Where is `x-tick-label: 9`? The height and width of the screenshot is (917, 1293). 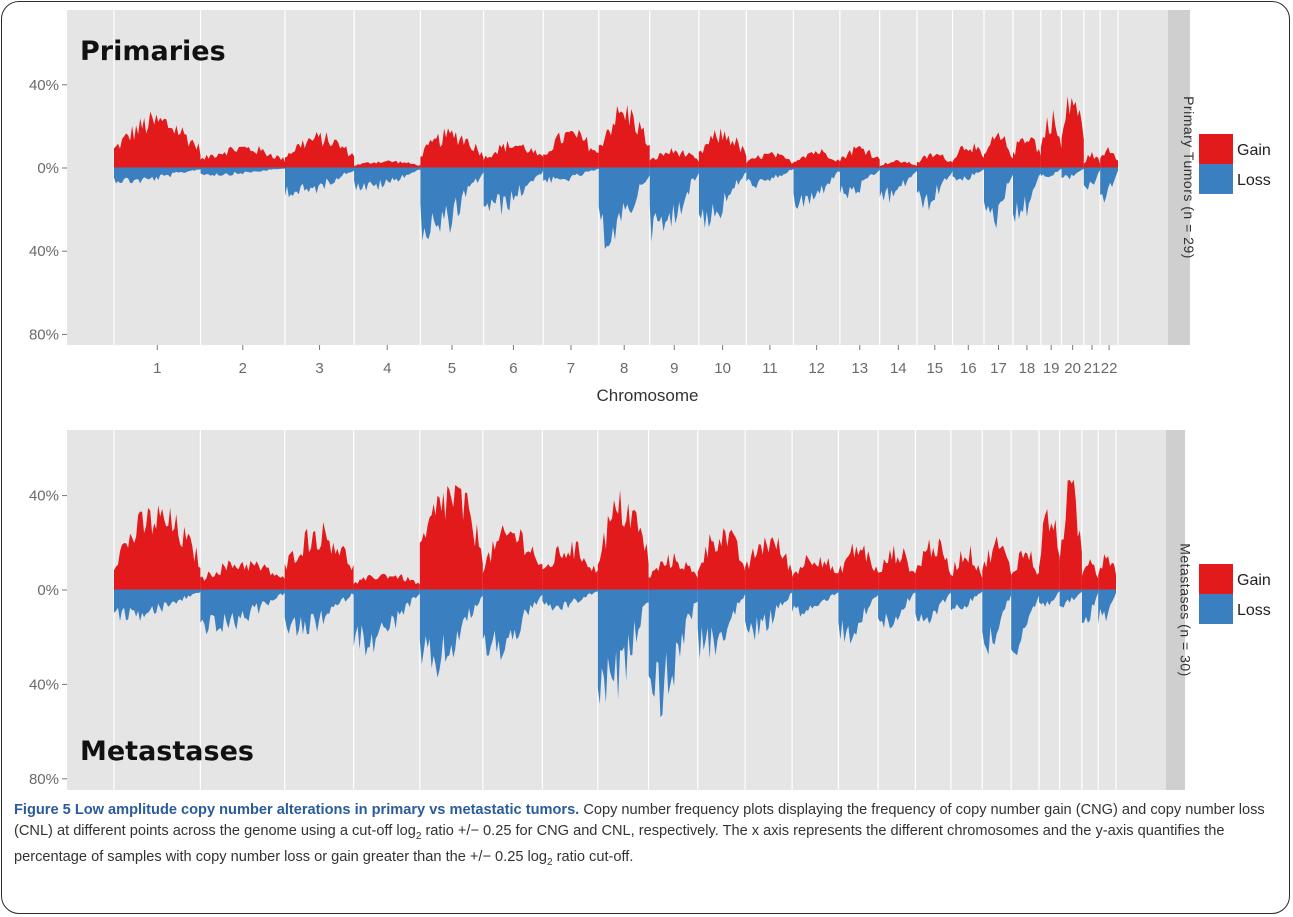
x-tick-label: 9 is located at coordinates (674, 368).